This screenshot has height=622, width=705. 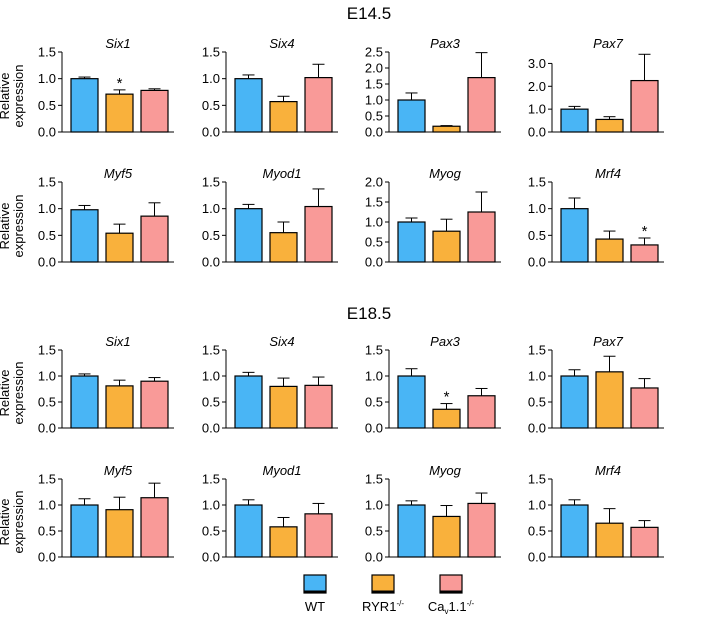 What do you see at coordinates (388, 595) in the screenshot?
I see `legend: WT RYR1-/- Cav1.1-/-` at bounding box center [388, 595].